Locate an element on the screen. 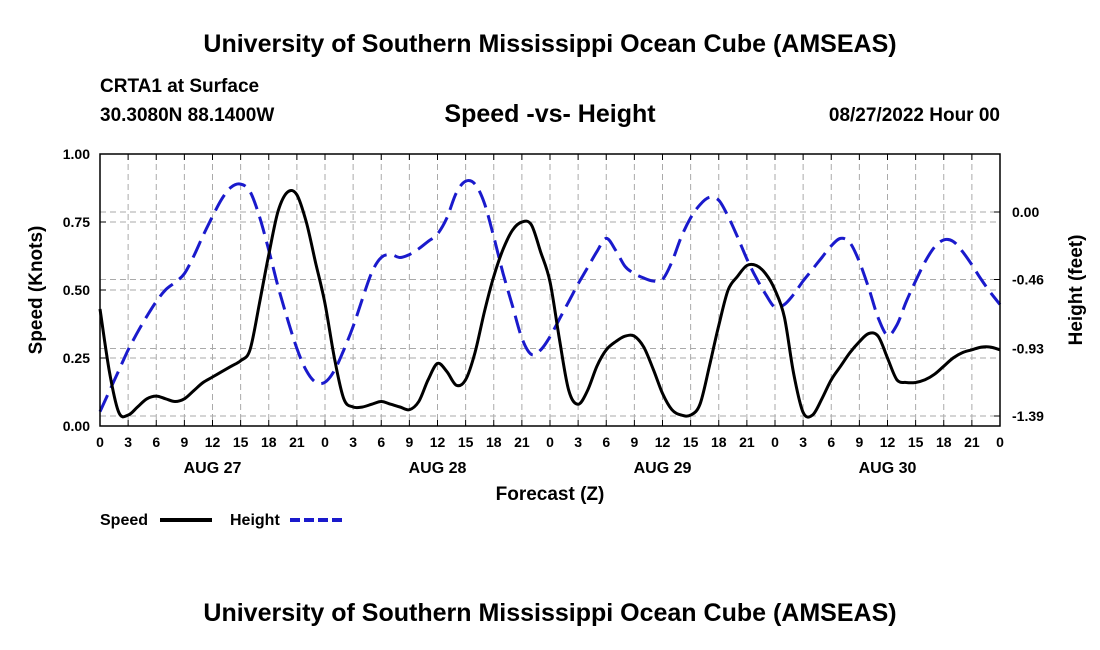 This screenshot has width=1100, height=650. y-tick-label: 0.25 is located at coordinates (76, 358).